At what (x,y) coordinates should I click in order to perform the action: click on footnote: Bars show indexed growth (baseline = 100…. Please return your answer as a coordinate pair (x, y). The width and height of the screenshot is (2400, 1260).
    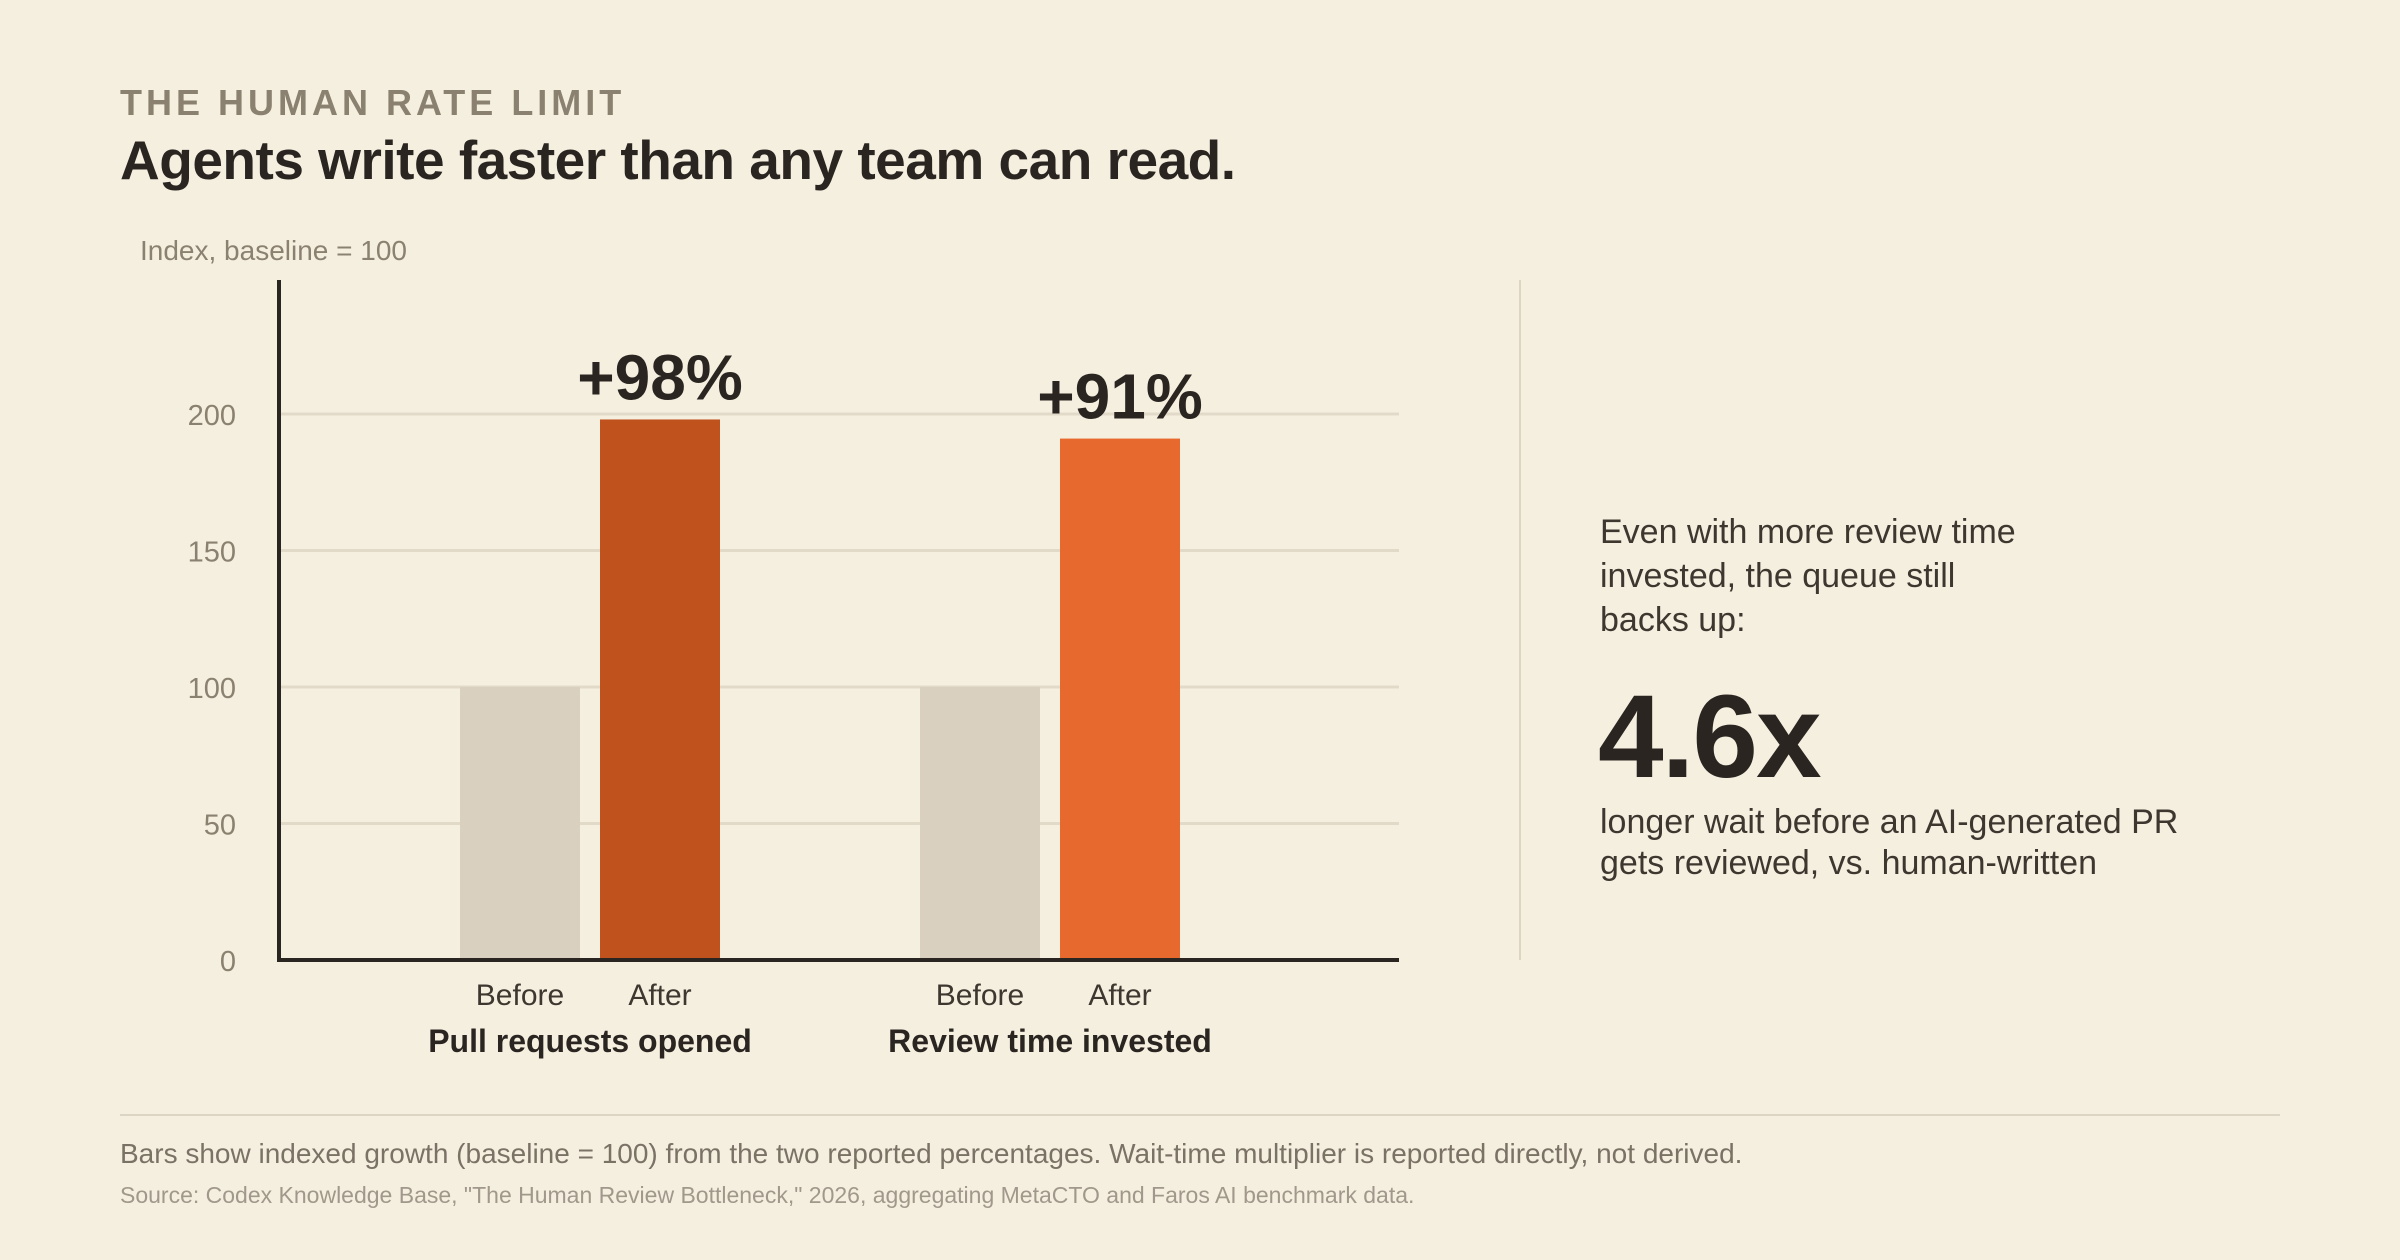
    Looking at the image, I should click on (931, 1153).